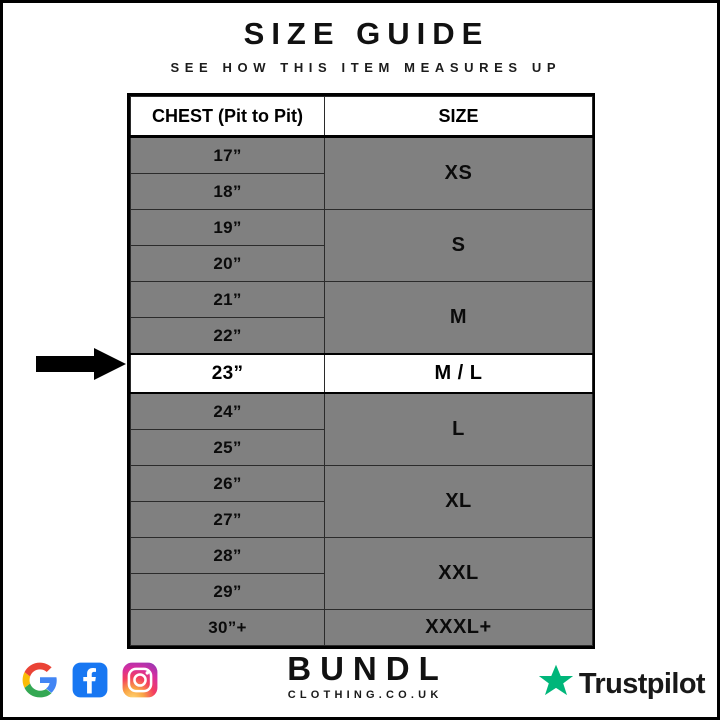  What do you see at coordinates (642, 683) in the screenshot?
I see `trustpilot-text: Trustpilot` at bounding box center [642, 683].